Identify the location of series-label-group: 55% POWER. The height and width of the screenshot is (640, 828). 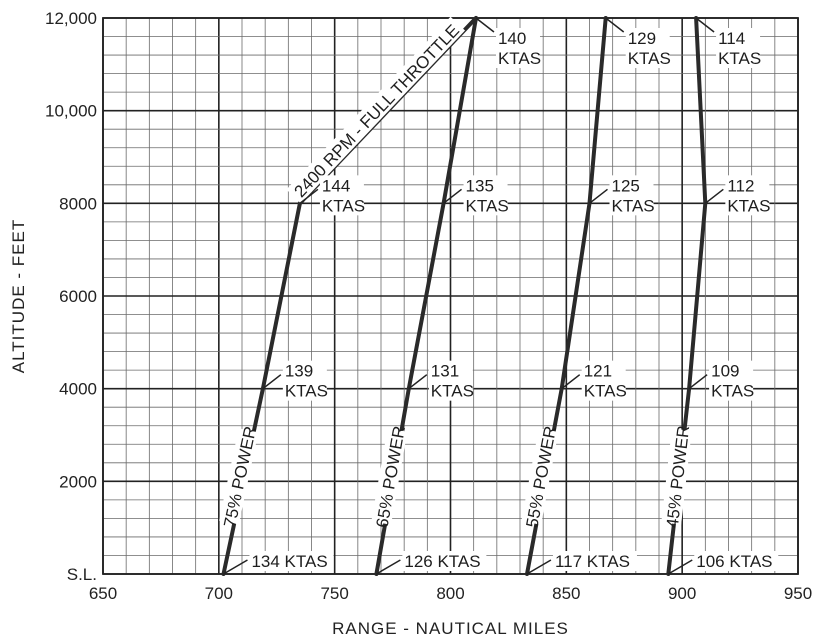
(541, 476).